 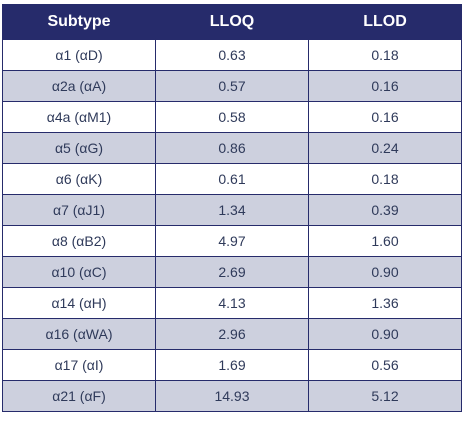 I want to click on table-row: α2a (αA) 0.57 0.16, so click(x=232, y=86).